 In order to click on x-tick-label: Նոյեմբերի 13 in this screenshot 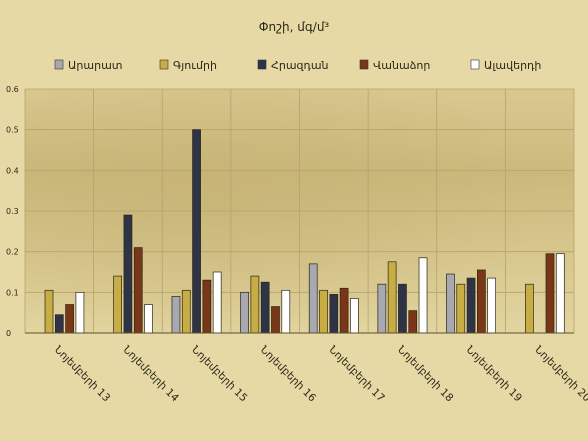, I will do `click(82, 374)`.